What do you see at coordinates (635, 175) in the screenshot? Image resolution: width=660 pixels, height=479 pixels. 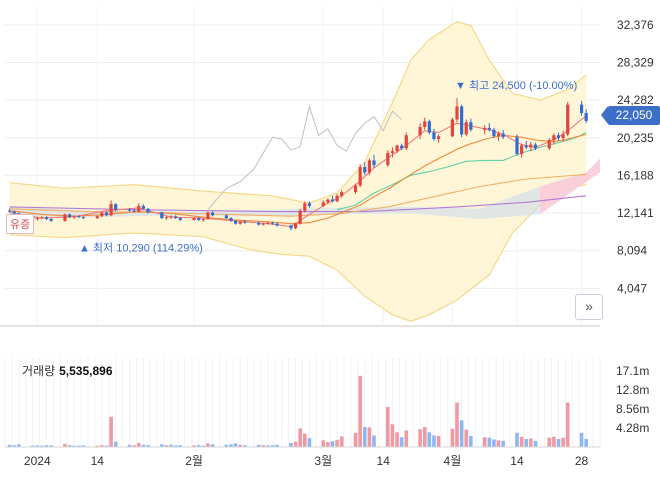 I see `price-tick-label: 16,188` at bounding box center [635, 175].